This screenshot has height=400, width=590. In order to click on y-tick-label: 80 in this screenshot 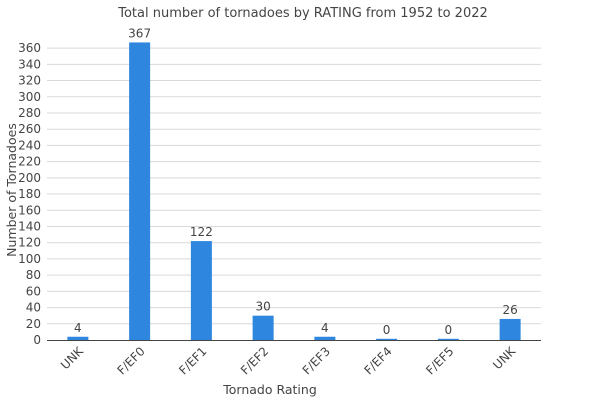, I will do `click(33, 275)`.